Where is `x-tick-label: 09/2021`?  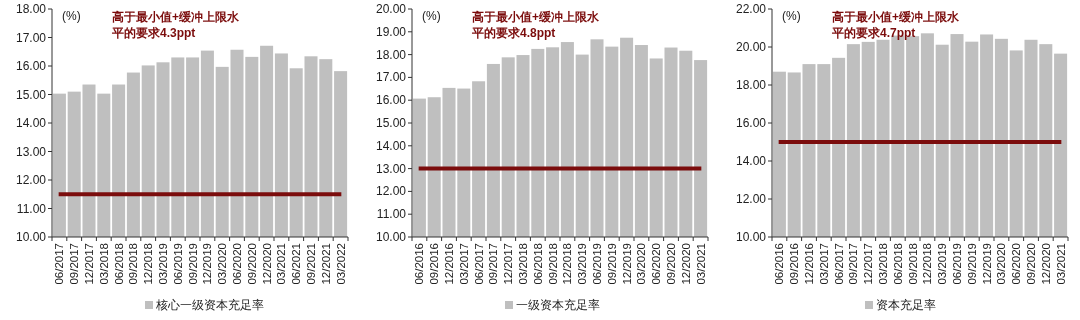 x-tick-label: 09/2021 is located at coordinates (311, 264).